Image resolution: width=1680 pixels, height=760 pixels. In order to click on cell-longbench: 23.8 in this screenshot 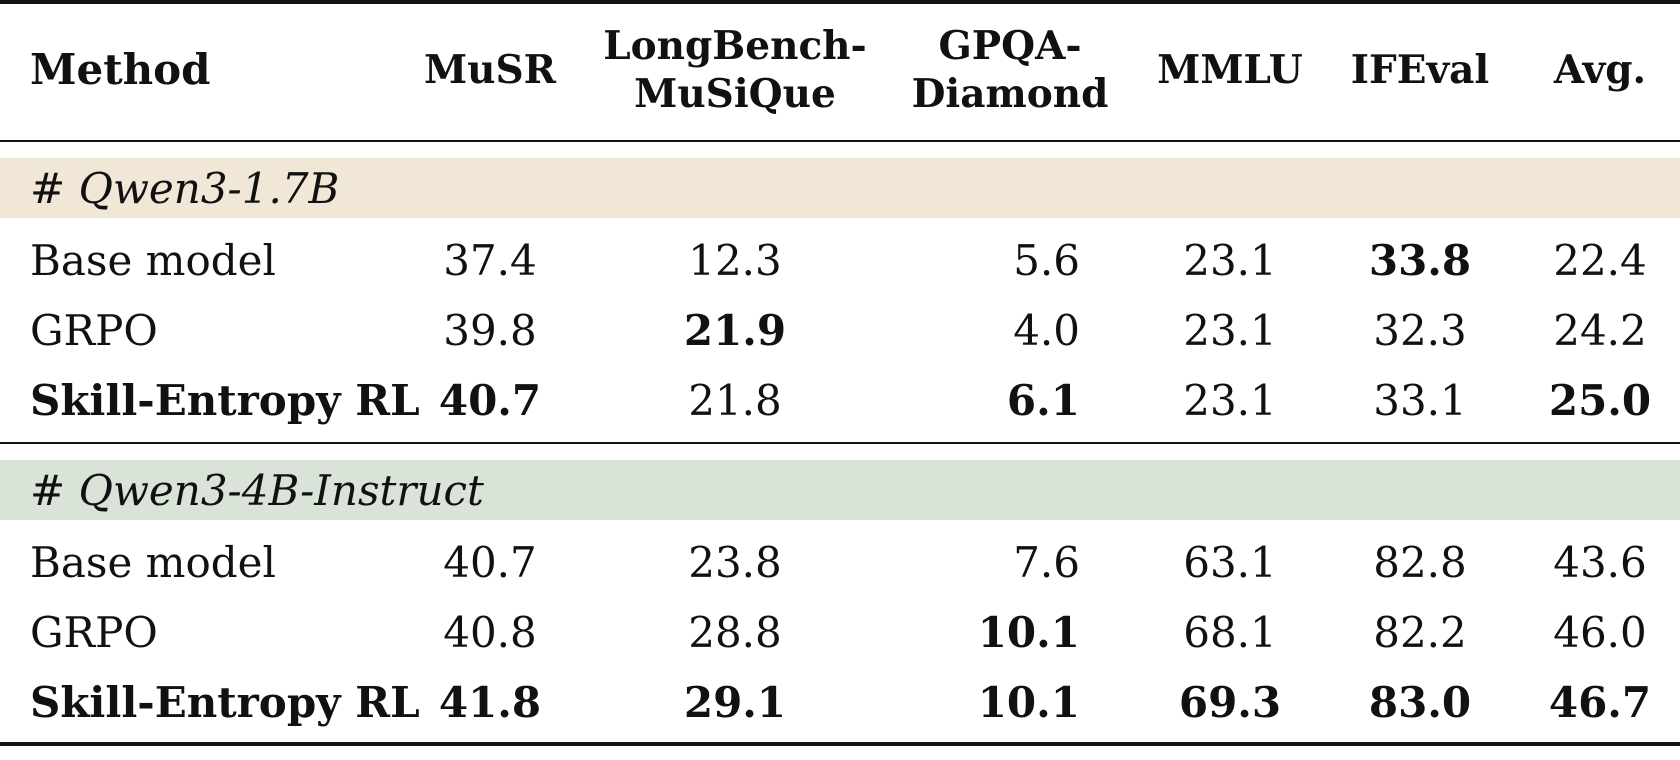, I will do `click(735, 562)`.